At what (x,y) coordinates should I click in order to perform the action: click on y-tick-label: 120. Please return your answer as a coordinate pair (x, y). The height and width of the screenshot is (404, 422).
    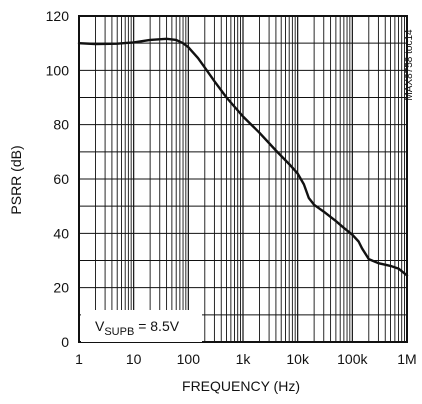
    Looking at the image, I should click on (58, 16).